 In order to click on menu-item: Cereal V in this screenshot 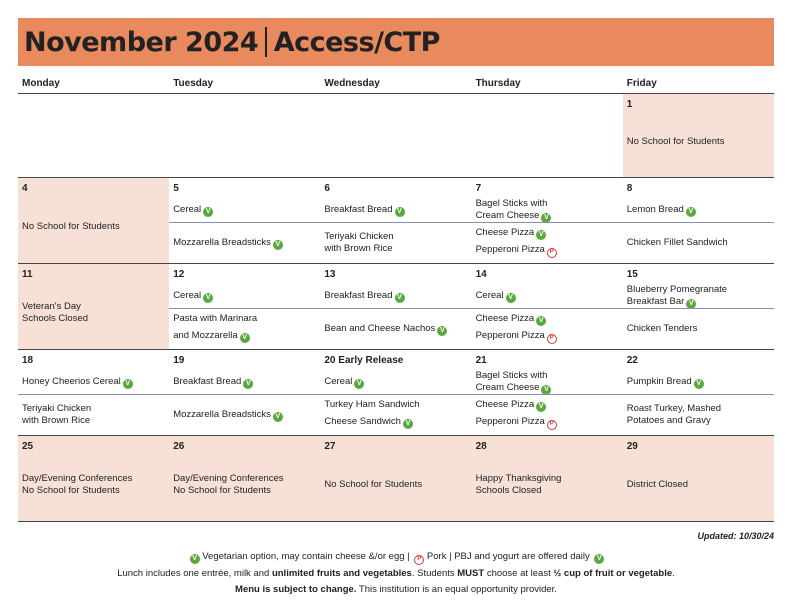, I will do `click(245, 296)`.